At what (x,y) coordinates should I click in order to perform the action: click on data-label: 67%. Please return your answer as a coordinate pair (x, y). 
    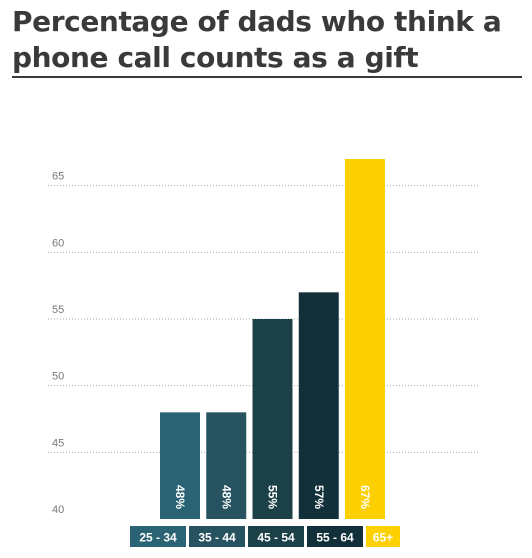
    Looking at the image, I should click on (365, 497).